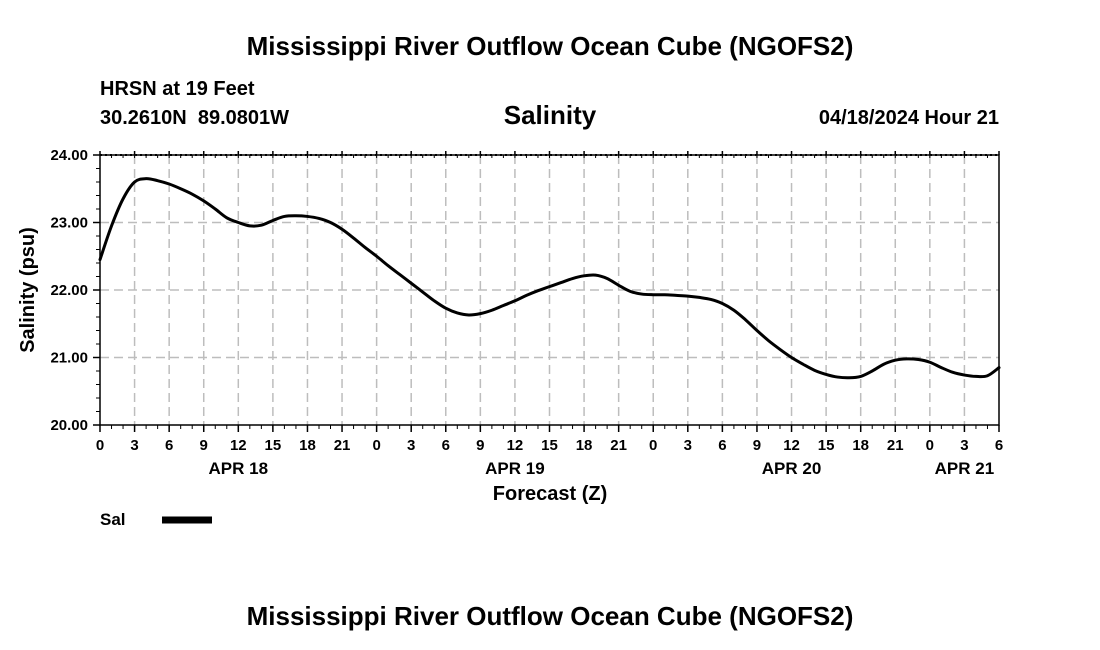 The image size is (1100, 650). I want to click on day-label: APR 18, so click(239, 468).